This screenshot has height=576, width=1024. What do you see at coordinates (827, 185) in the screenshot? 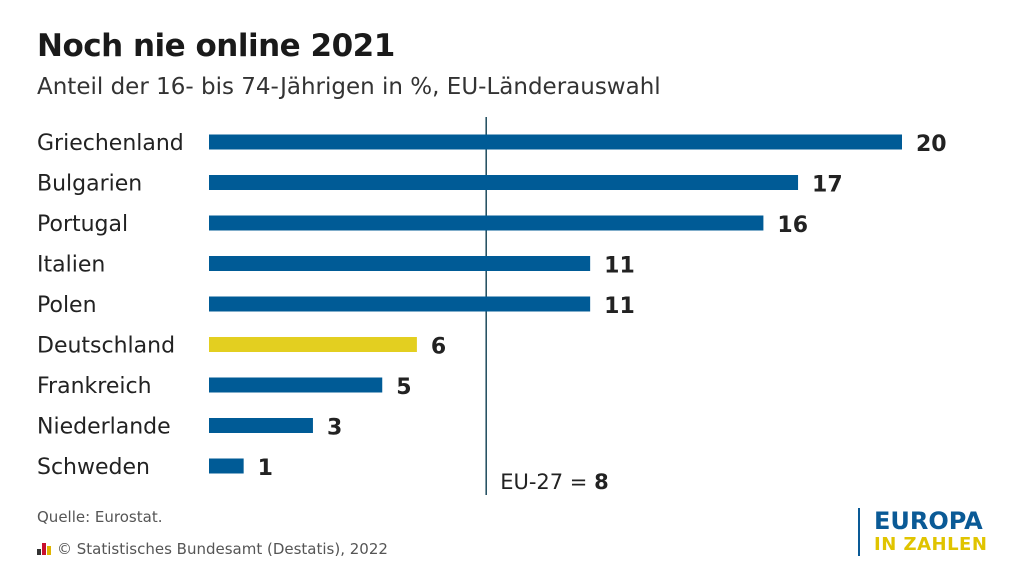
I see `value-label: 17` at bounding box center [827, 185].